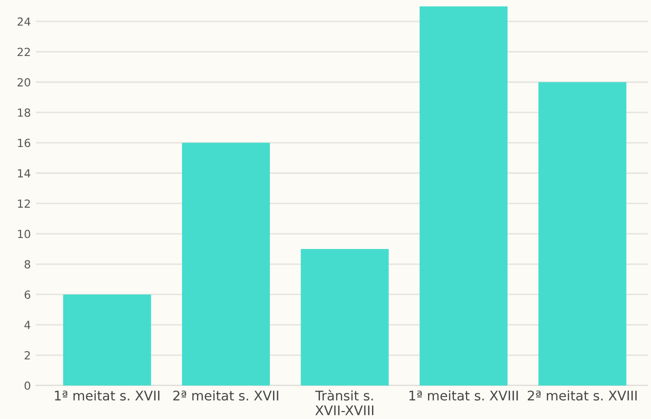 The height and width of the screenshot is (419, 651). What do you see at coordinates (344, 403) in the screenshot?
I see `x-tick-label: Trànsit s. XVII-XVIII` at bounding box center [344, 403].